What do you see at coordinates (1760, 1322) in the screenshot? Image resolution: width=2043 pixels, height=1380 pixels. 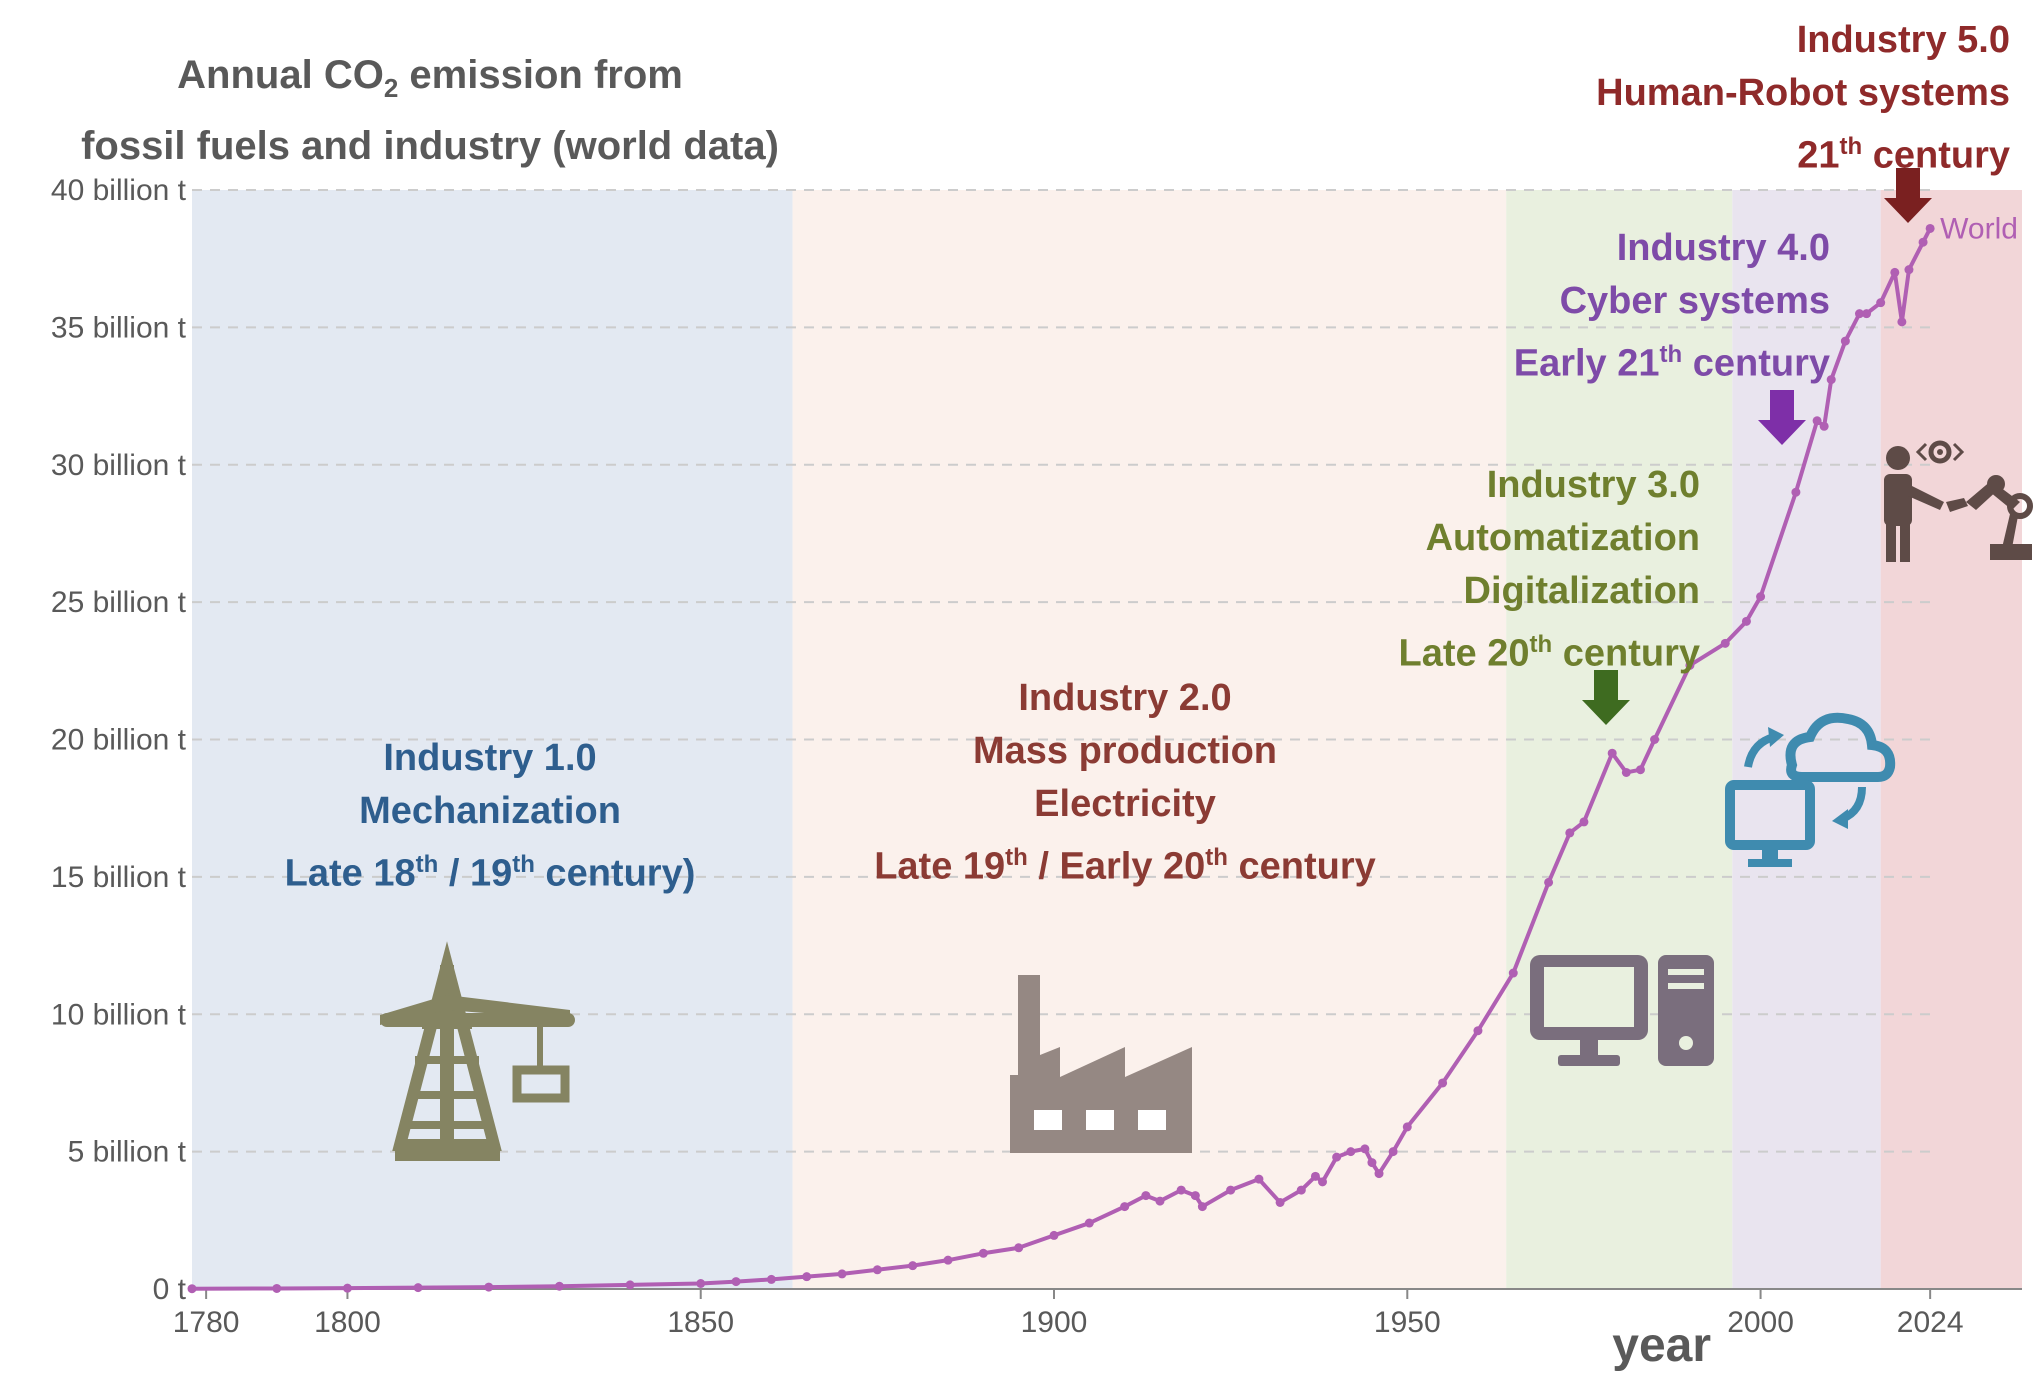 I see `x-tick-label: 2000` at bounding box center [1760, 1322].